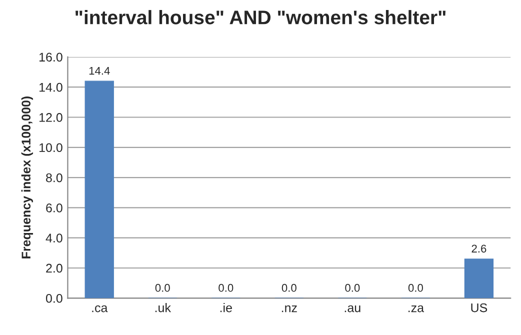 This screenshot has width=521, height=335. I want to click on y-tick-label: 2.0, so click(54, 268).